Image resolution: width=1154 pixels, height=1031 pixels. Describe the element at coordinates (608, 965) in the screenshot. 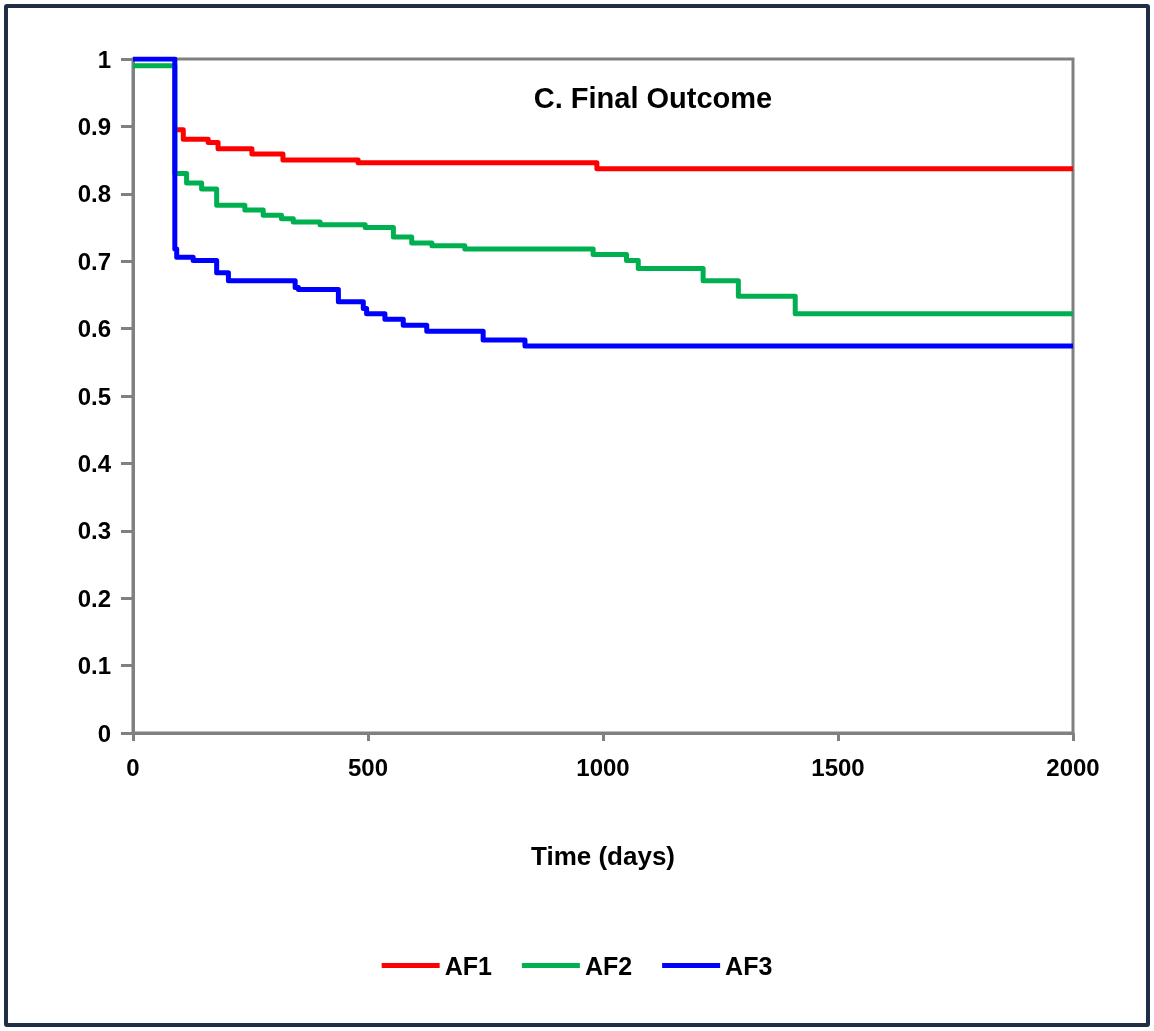

I see `legend-label: AF2` at that location.